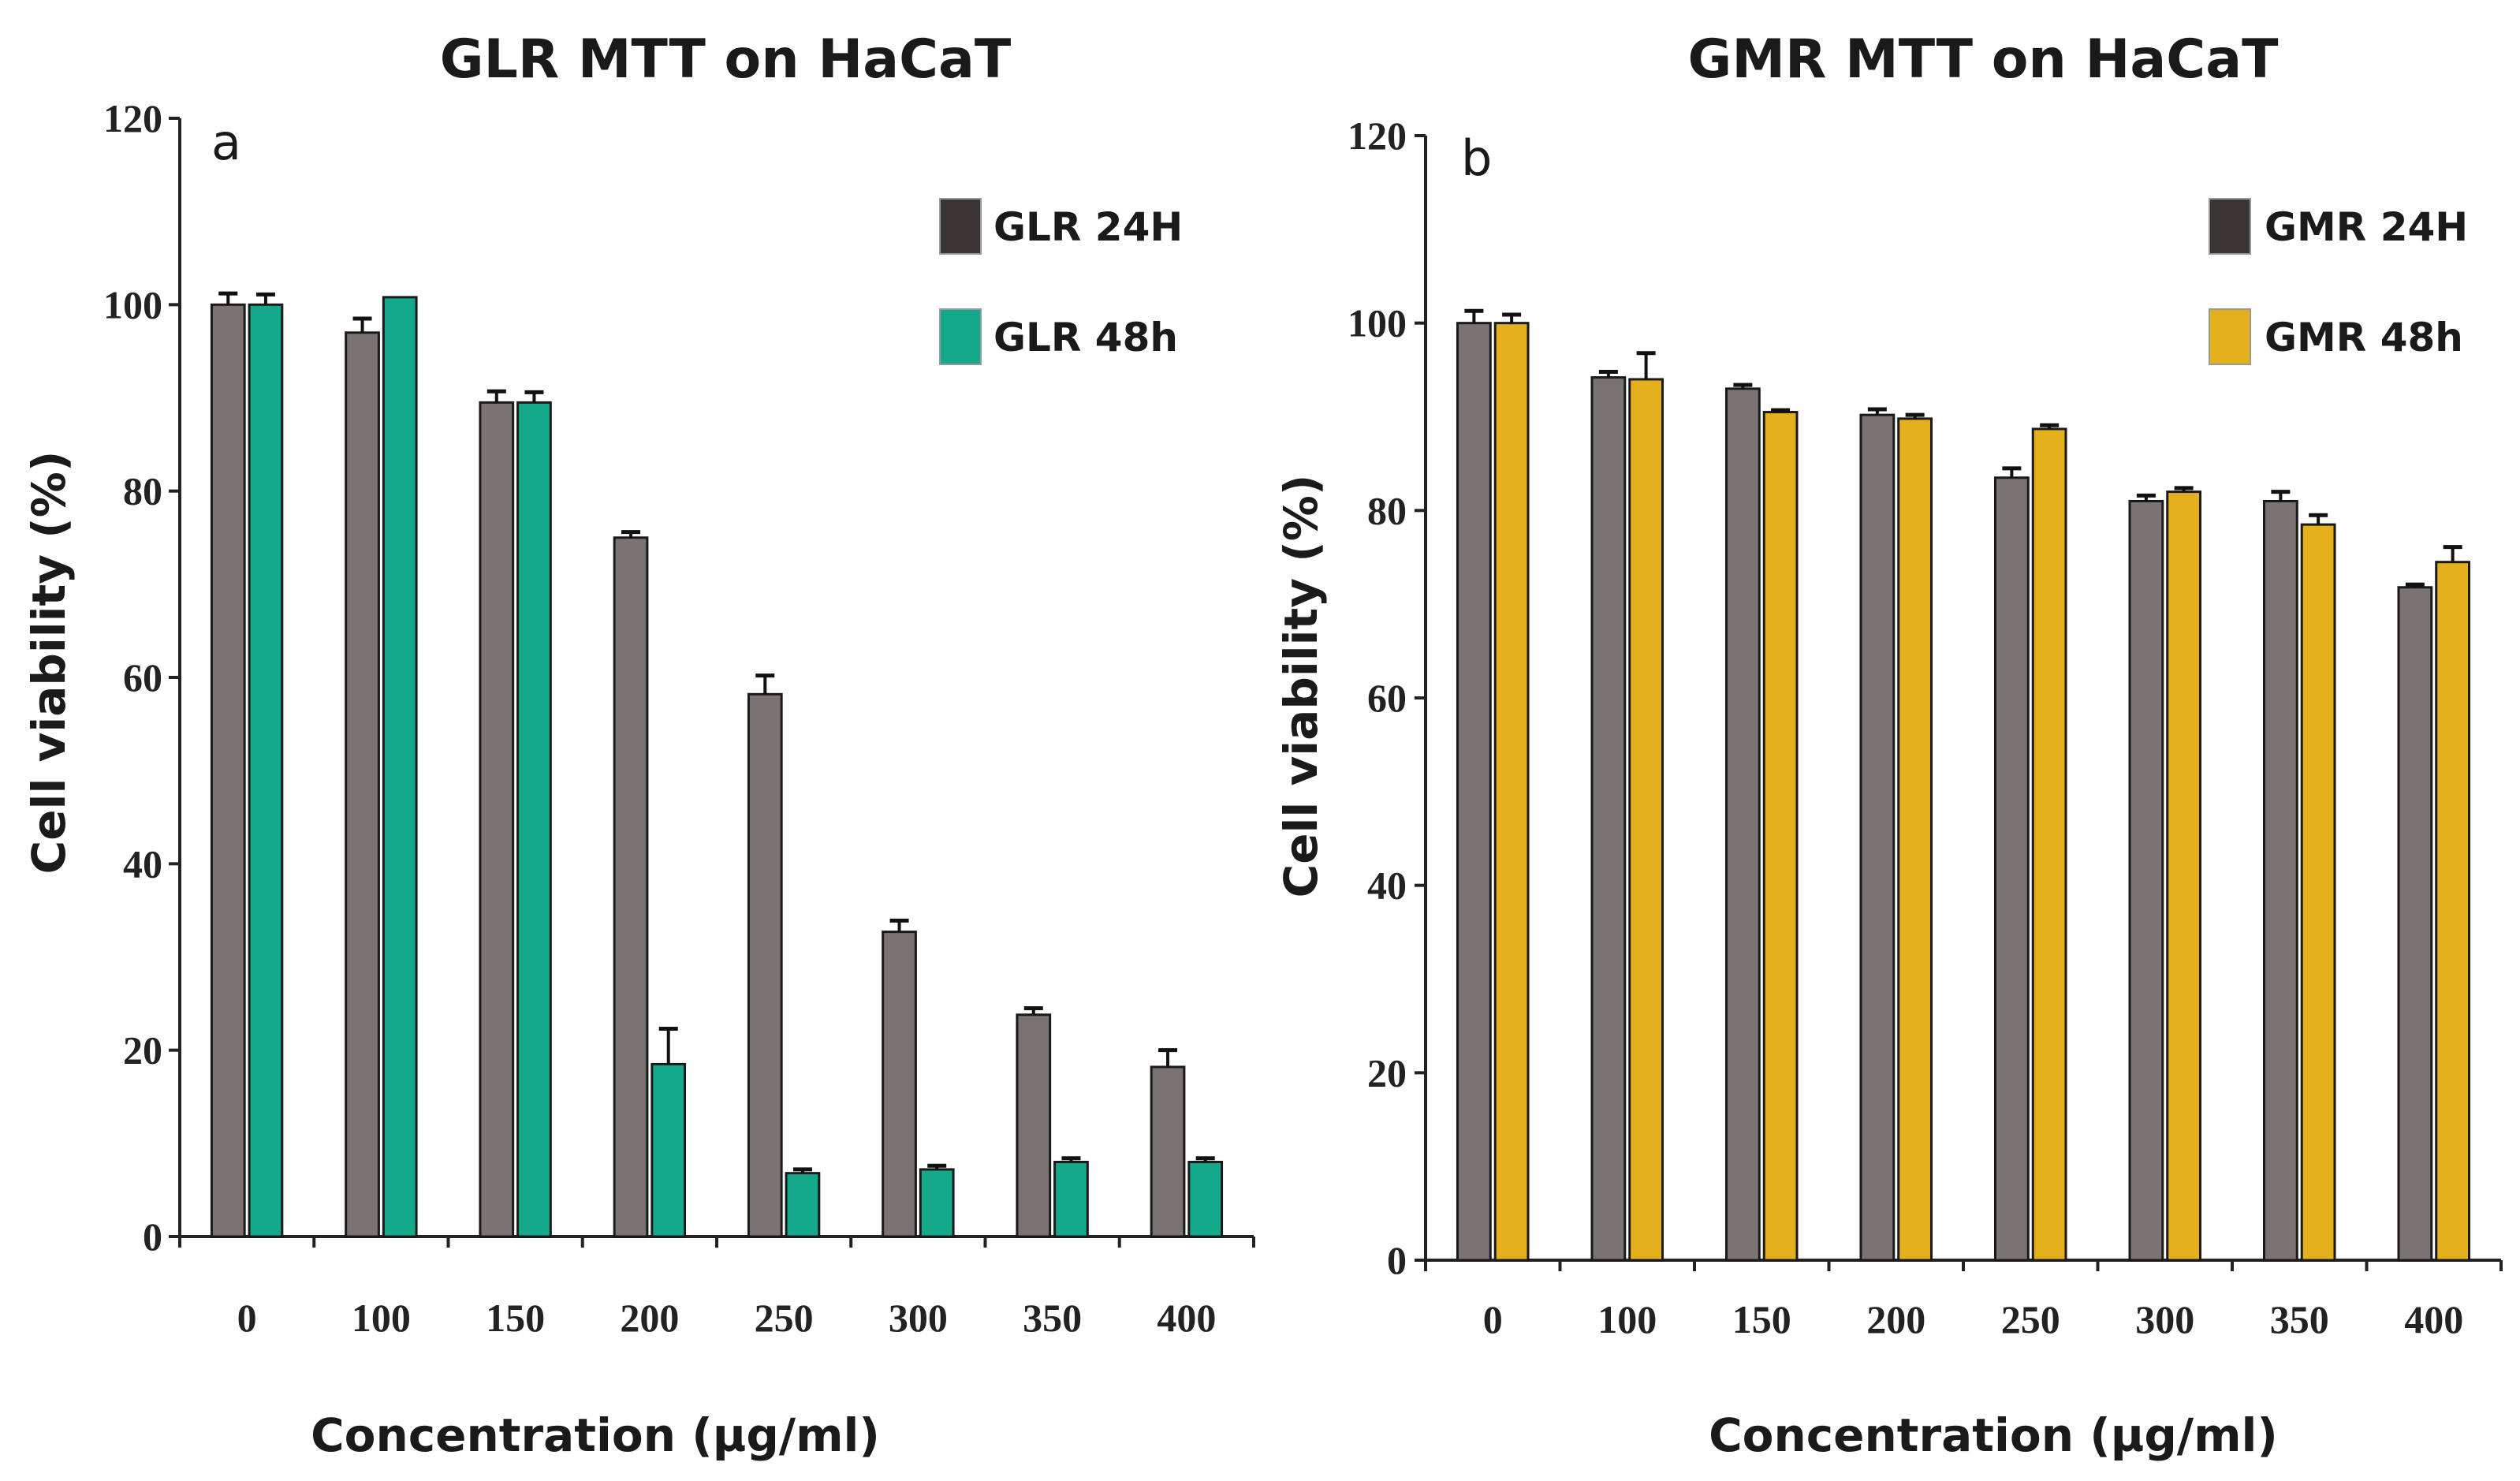  Describe the element at coordinates (726, 59) in the screenshot. I see `chart-title: GLR MTT on HaCaT` at that location.